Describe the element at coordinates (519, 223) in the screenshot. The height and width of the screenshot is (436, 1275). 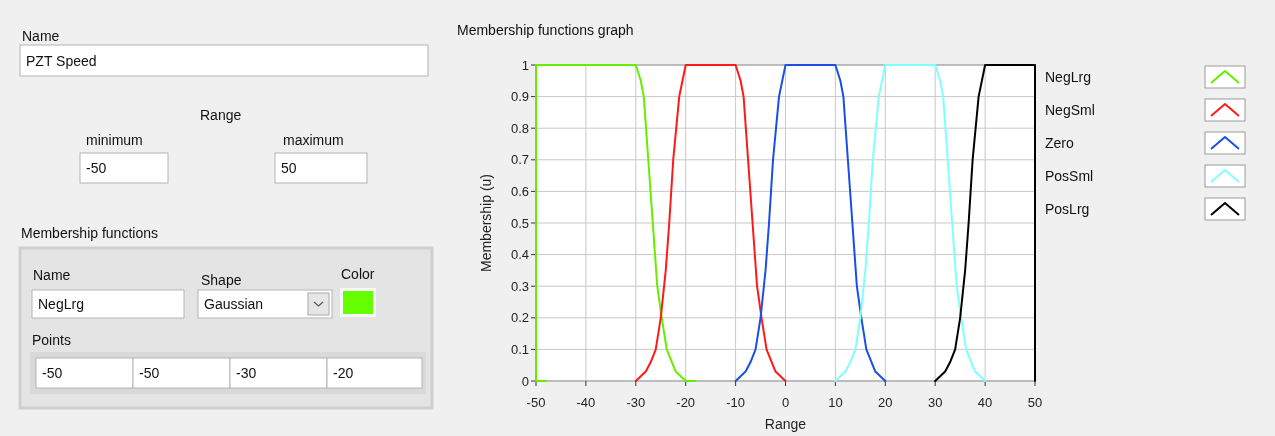
I see `y-tick-label: 0.5` at that location.